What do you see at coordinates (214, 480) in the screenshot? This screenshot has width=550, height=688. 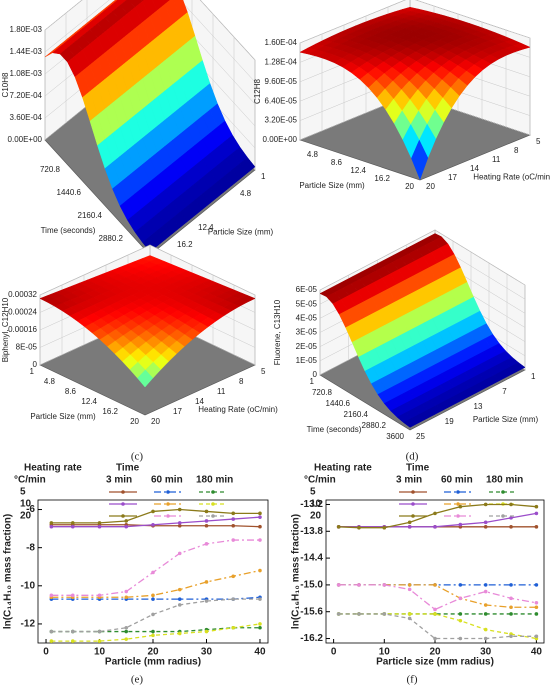 I see `legend-time: 180 min` at bounding box center [214, 480].